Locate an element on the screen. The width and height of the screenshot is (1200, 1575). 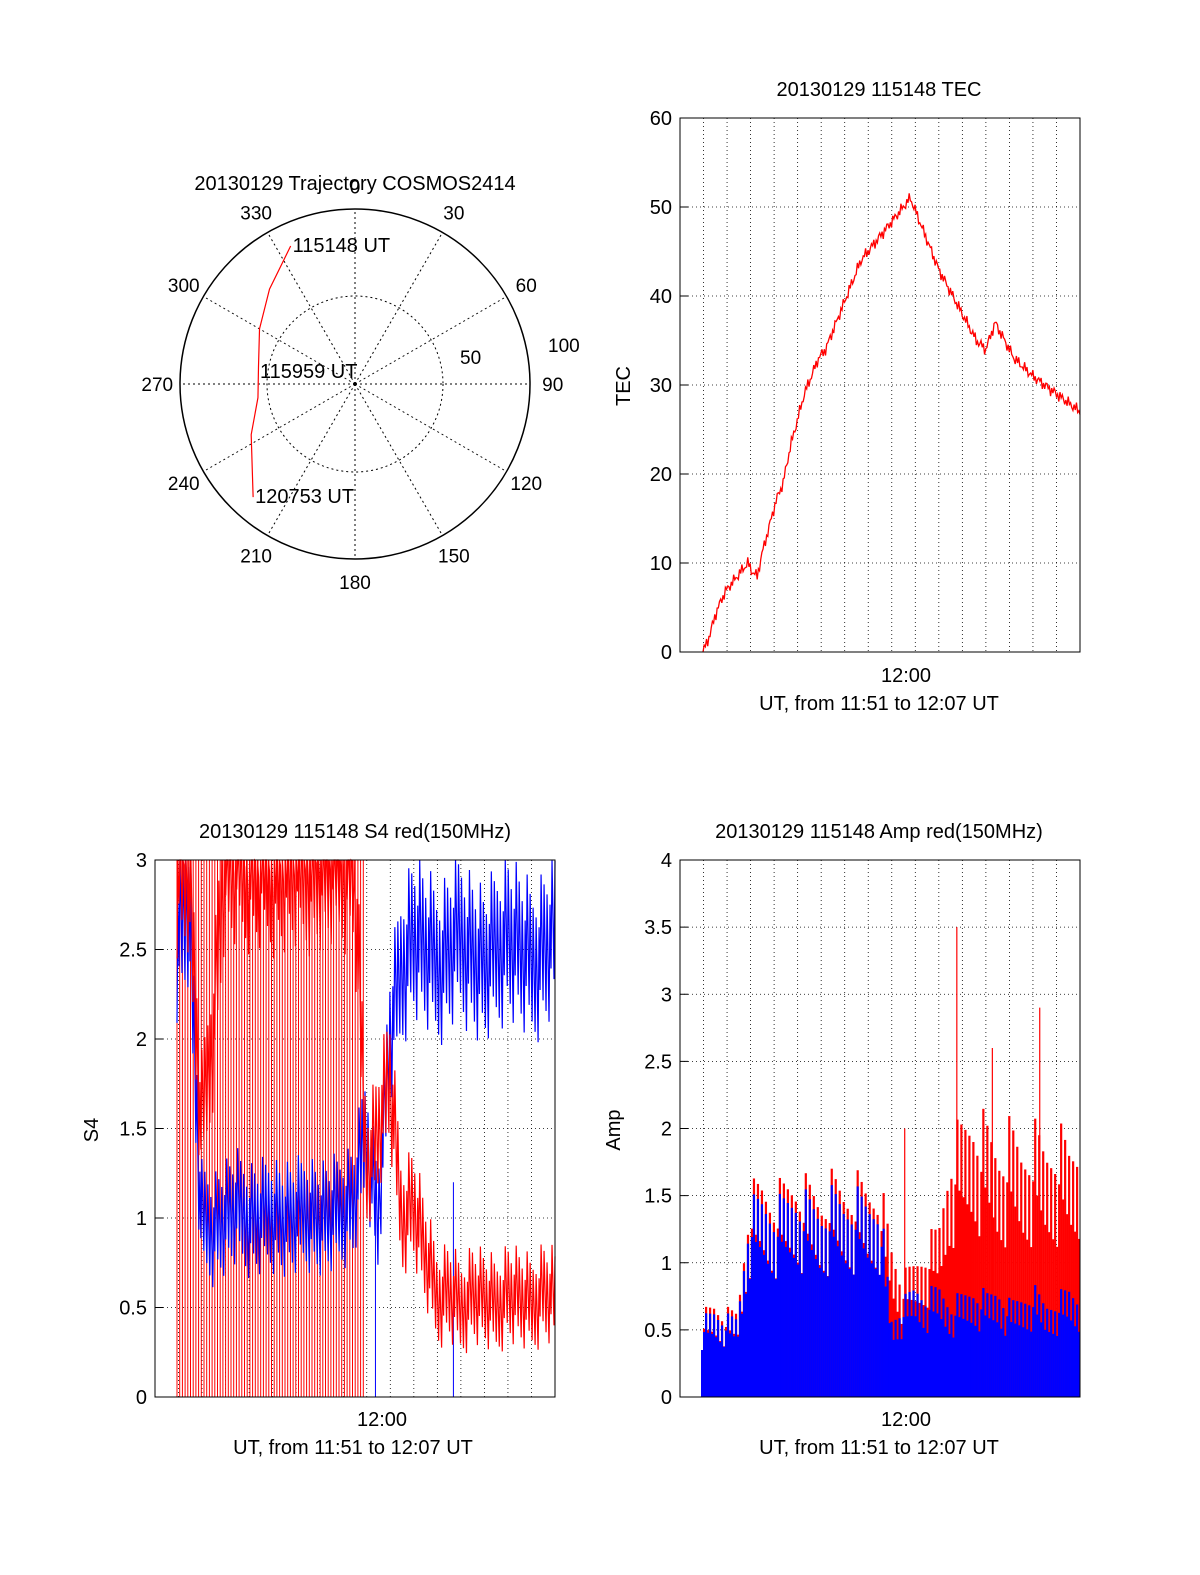
y-tick-label: 1 is located at coordinates (666, 1264).